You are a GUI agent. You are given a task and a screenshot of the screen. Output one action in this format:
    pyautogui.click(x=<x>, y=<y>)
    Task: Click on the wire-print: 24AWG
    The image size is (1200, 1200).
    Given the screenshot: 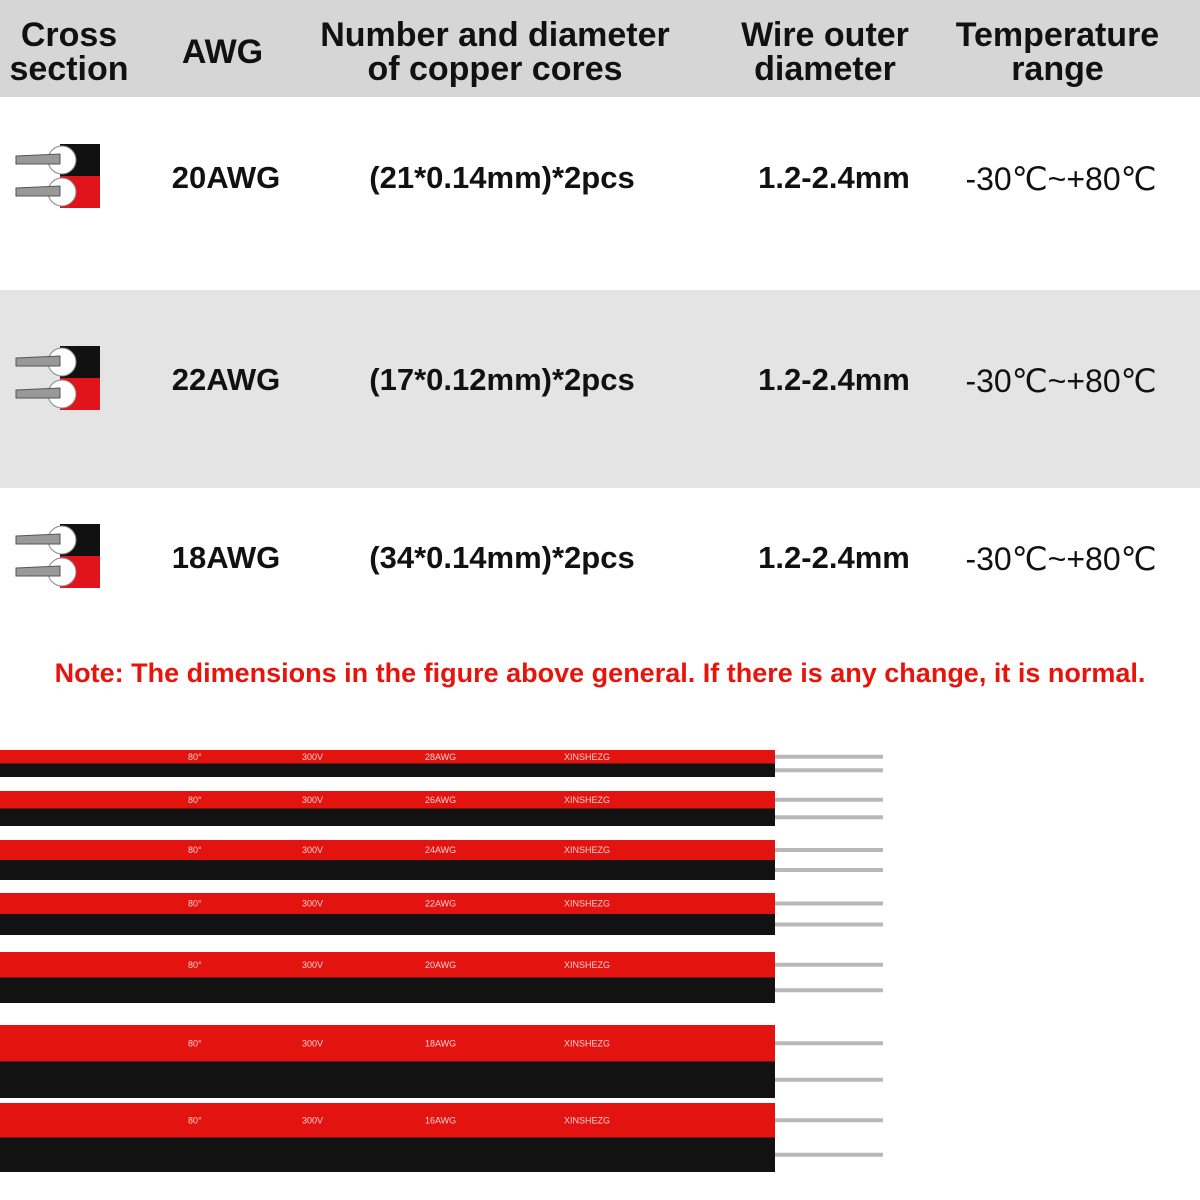 What is the action you would take?
    pyautogui.click(x=440, y=850)
    